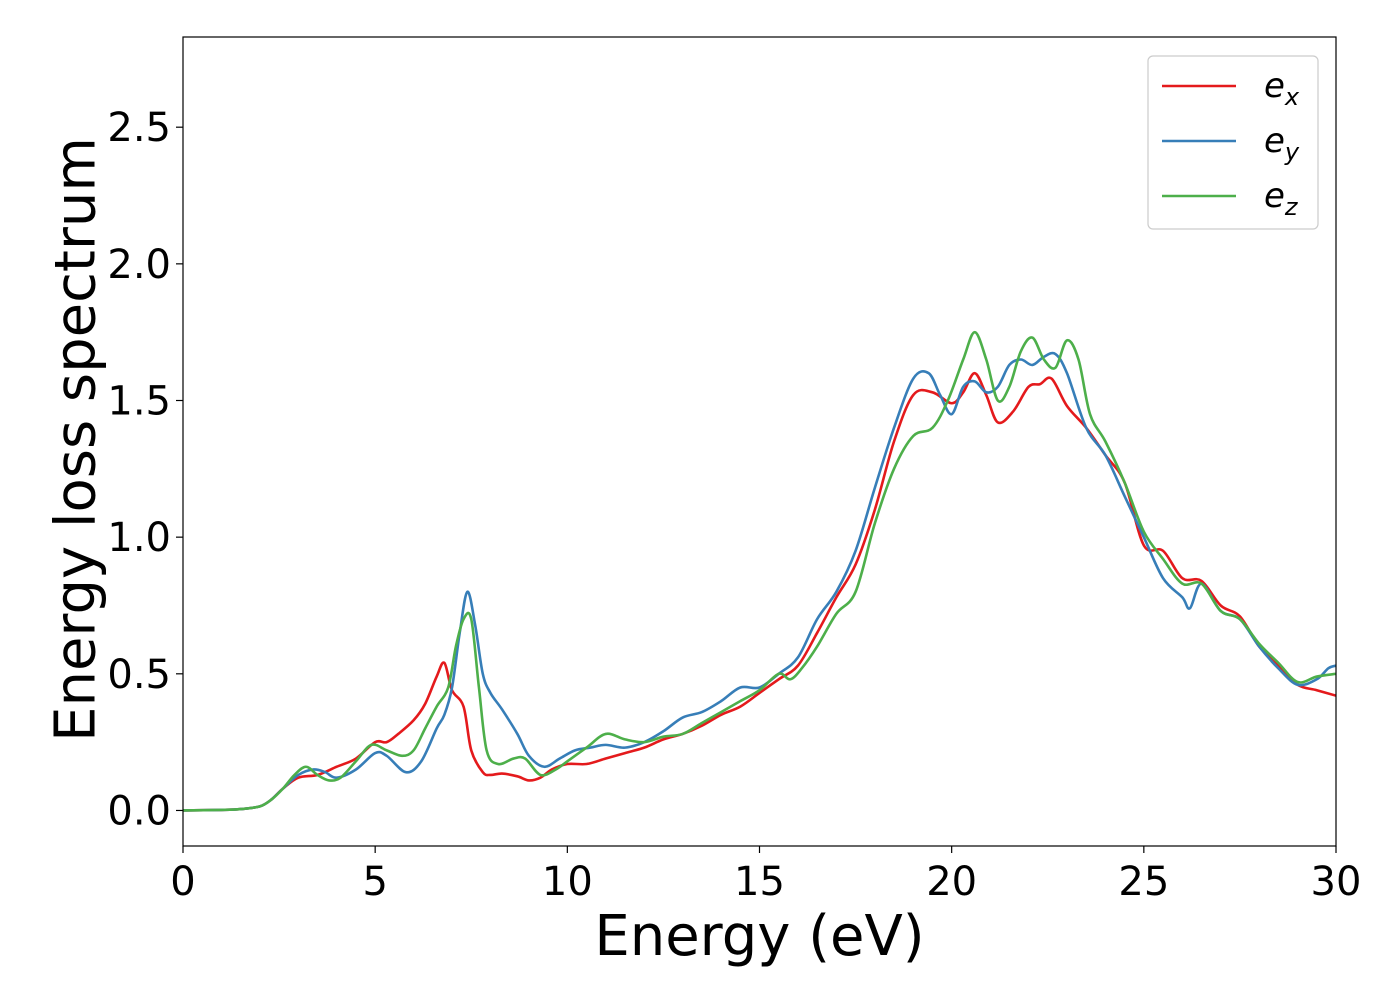 Image resolution: width=1400 pixels, height=1000 pixels. Describe the element at coordinates (1292, 97) in the screenshot. I see `legend-label-subscript: x` at that location.